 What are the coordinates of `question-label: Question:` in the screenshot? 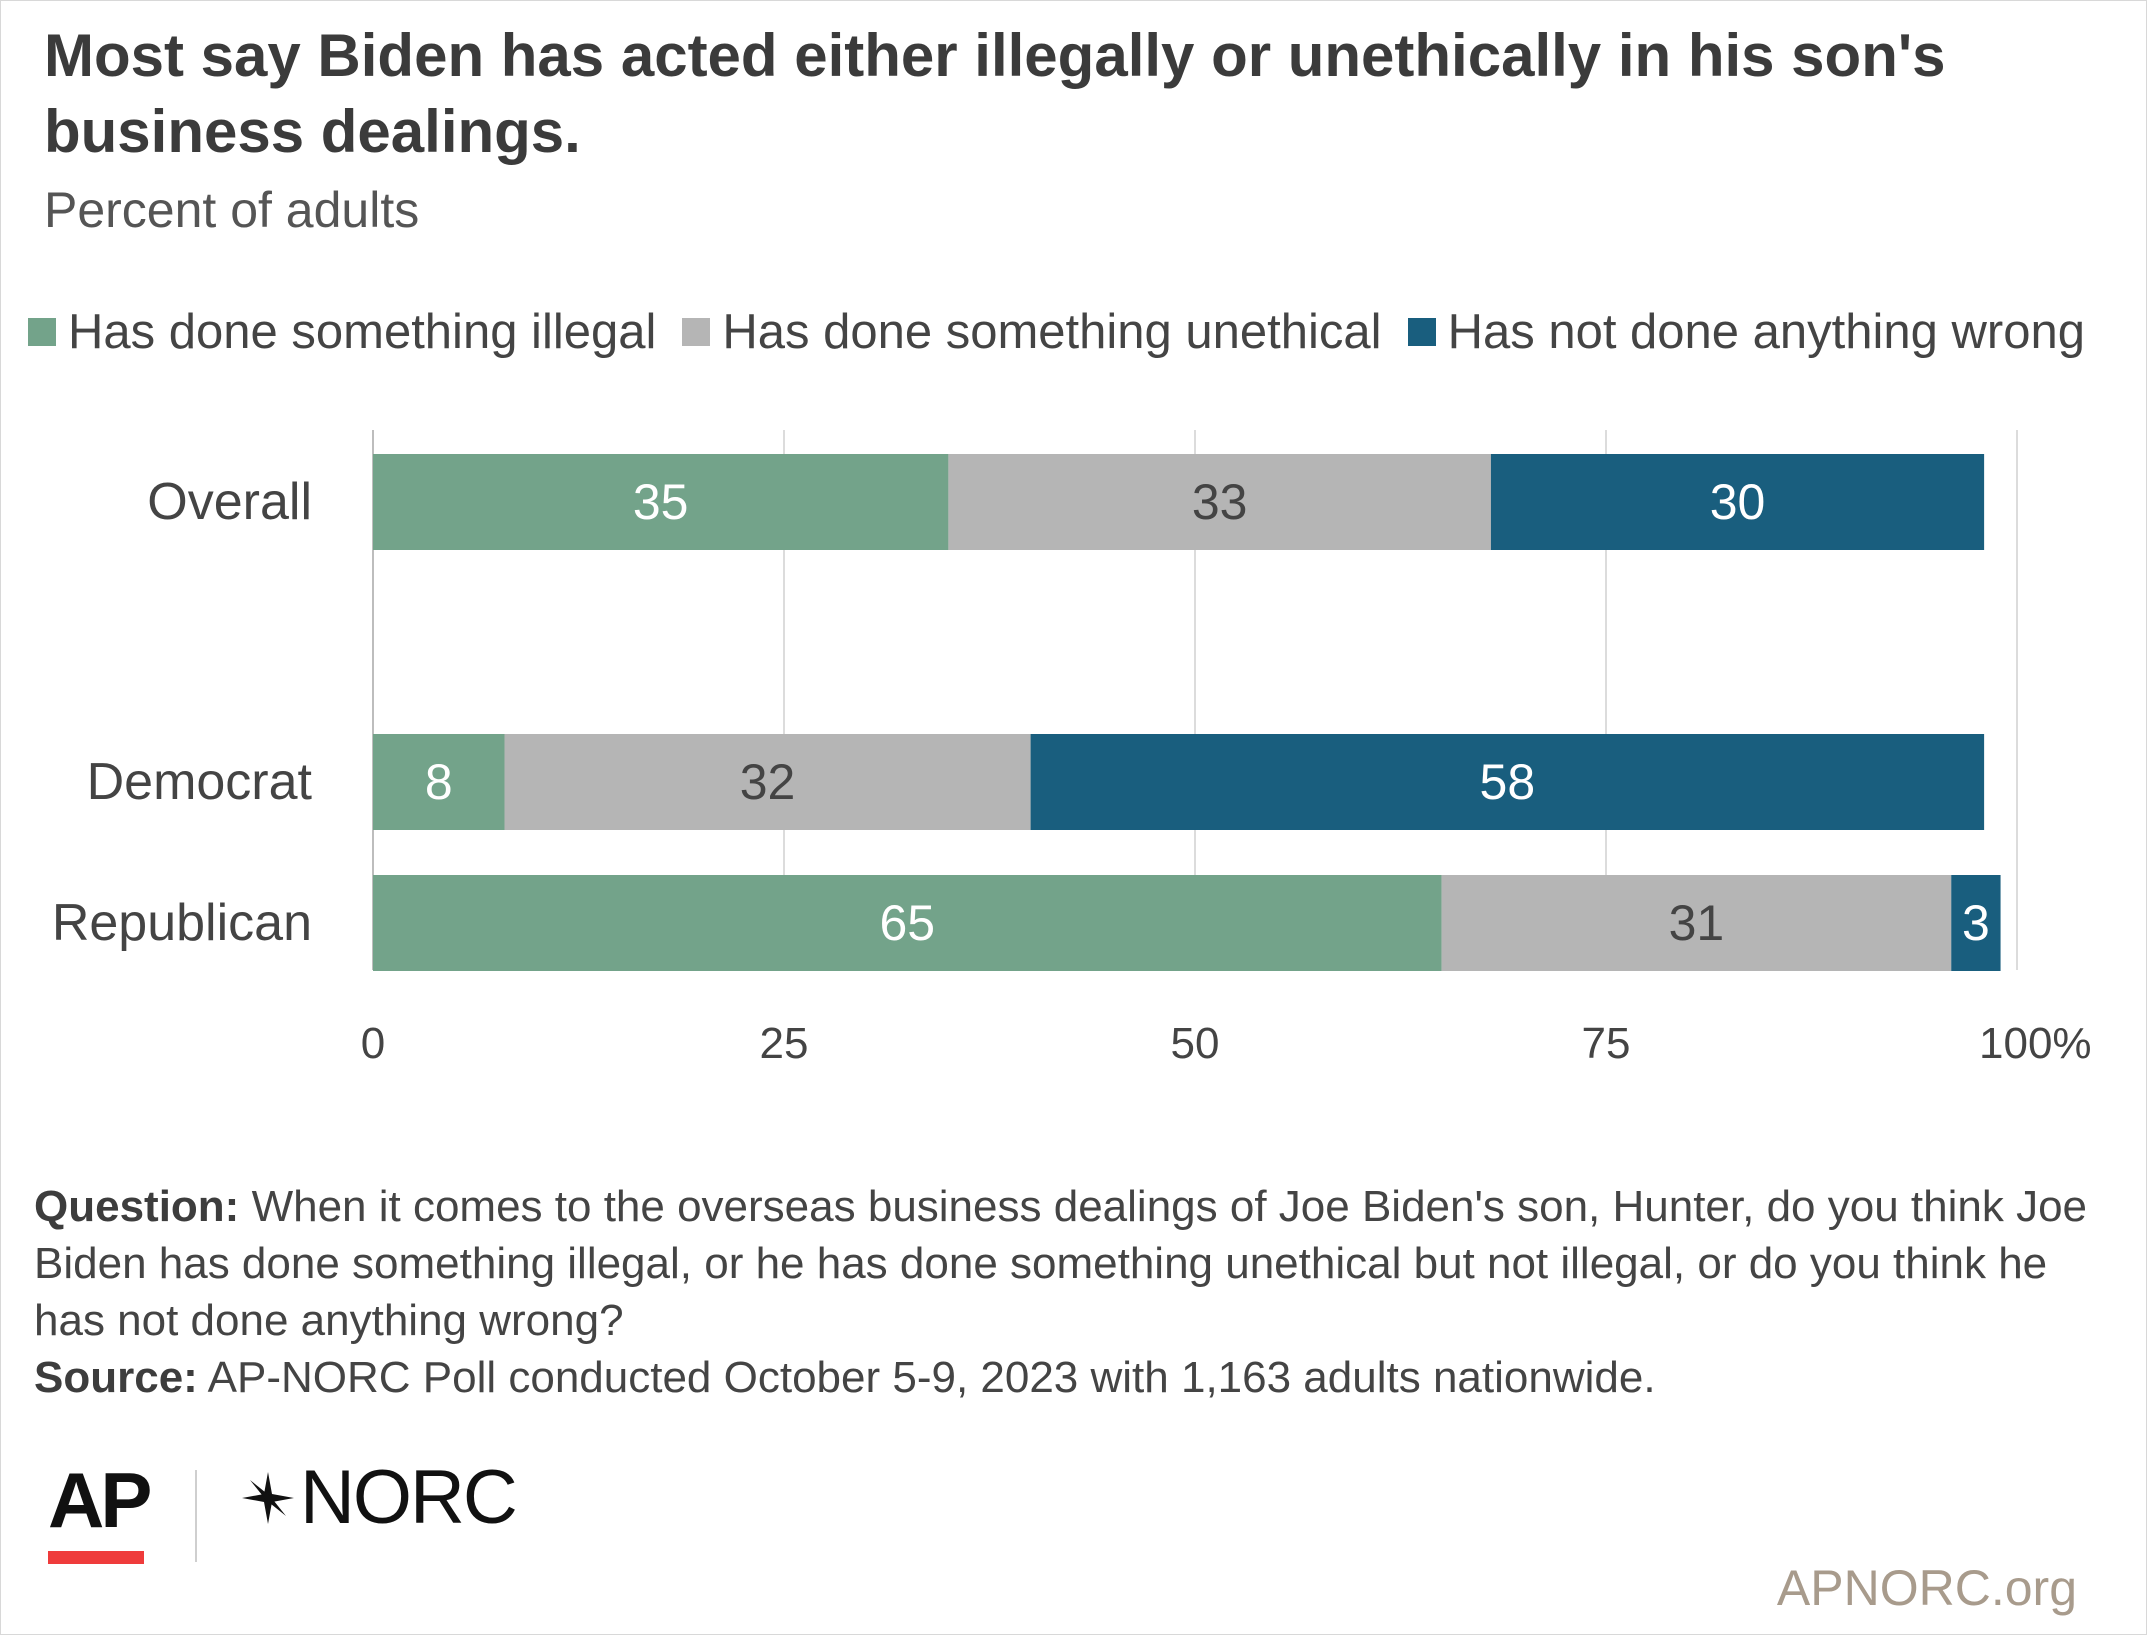 It's located at (137, 1206).